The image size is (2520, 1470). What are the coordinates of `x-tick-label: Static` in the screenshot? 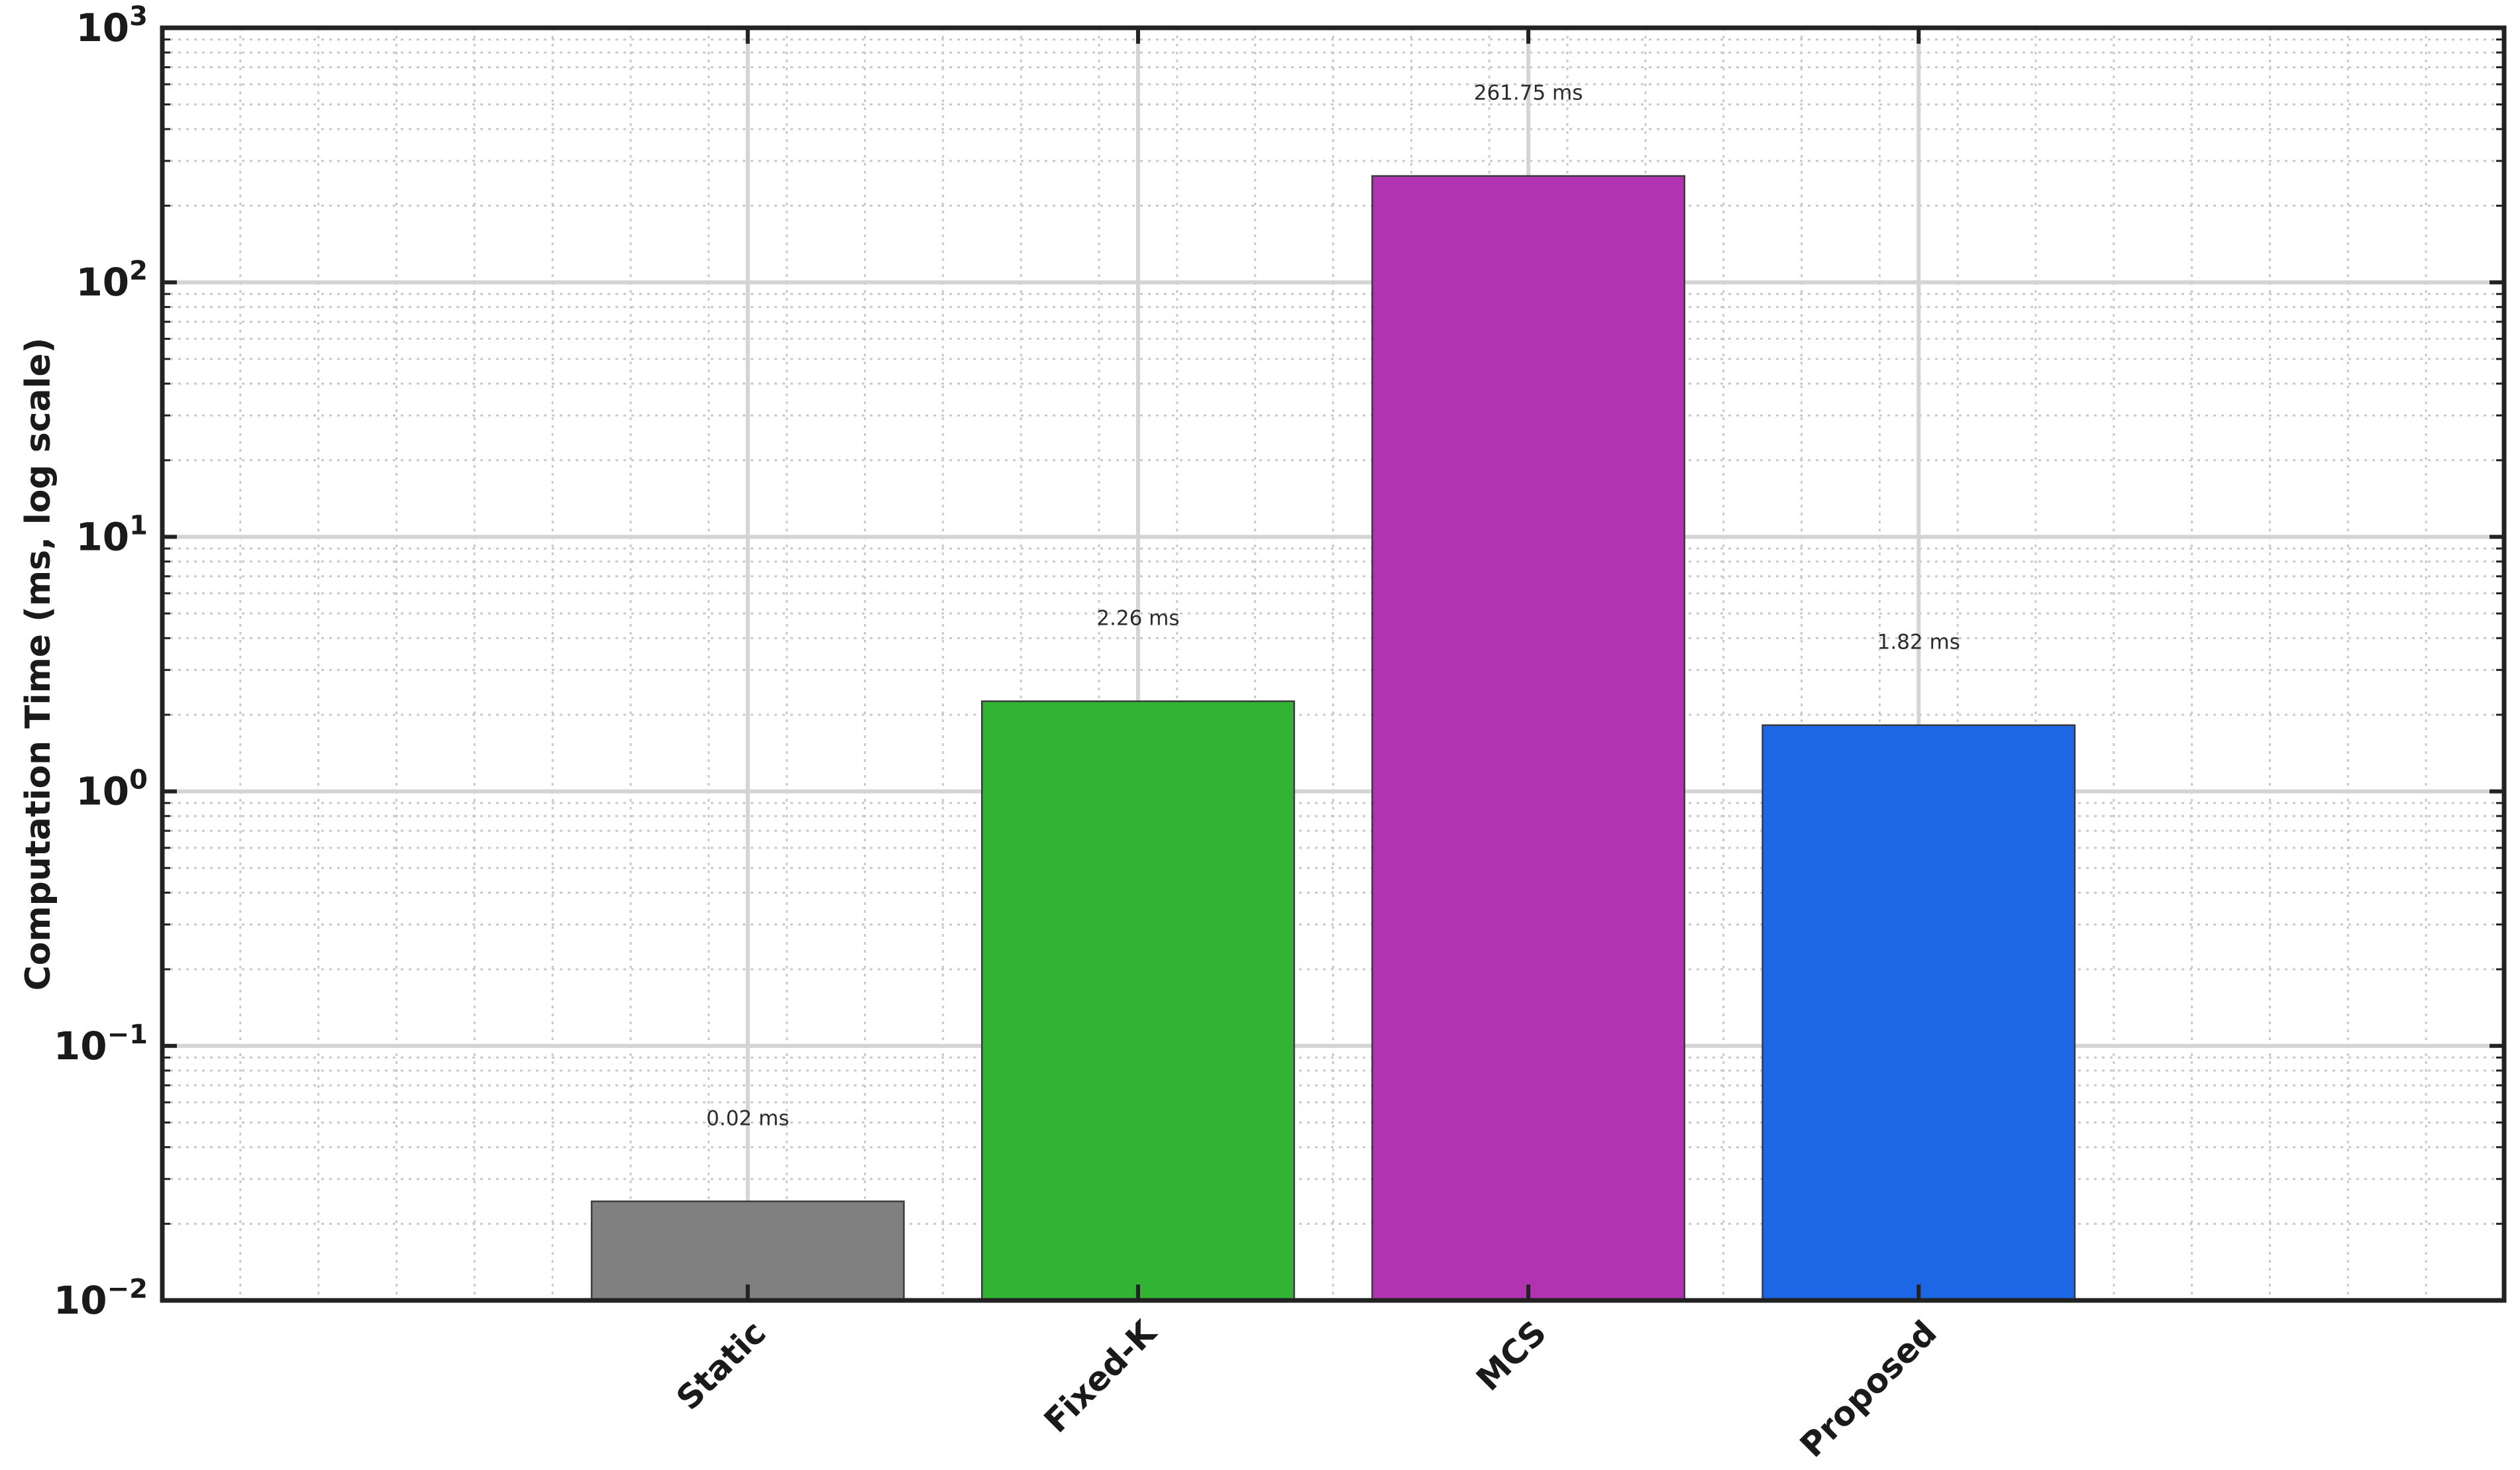 It's located at (721, 1365).